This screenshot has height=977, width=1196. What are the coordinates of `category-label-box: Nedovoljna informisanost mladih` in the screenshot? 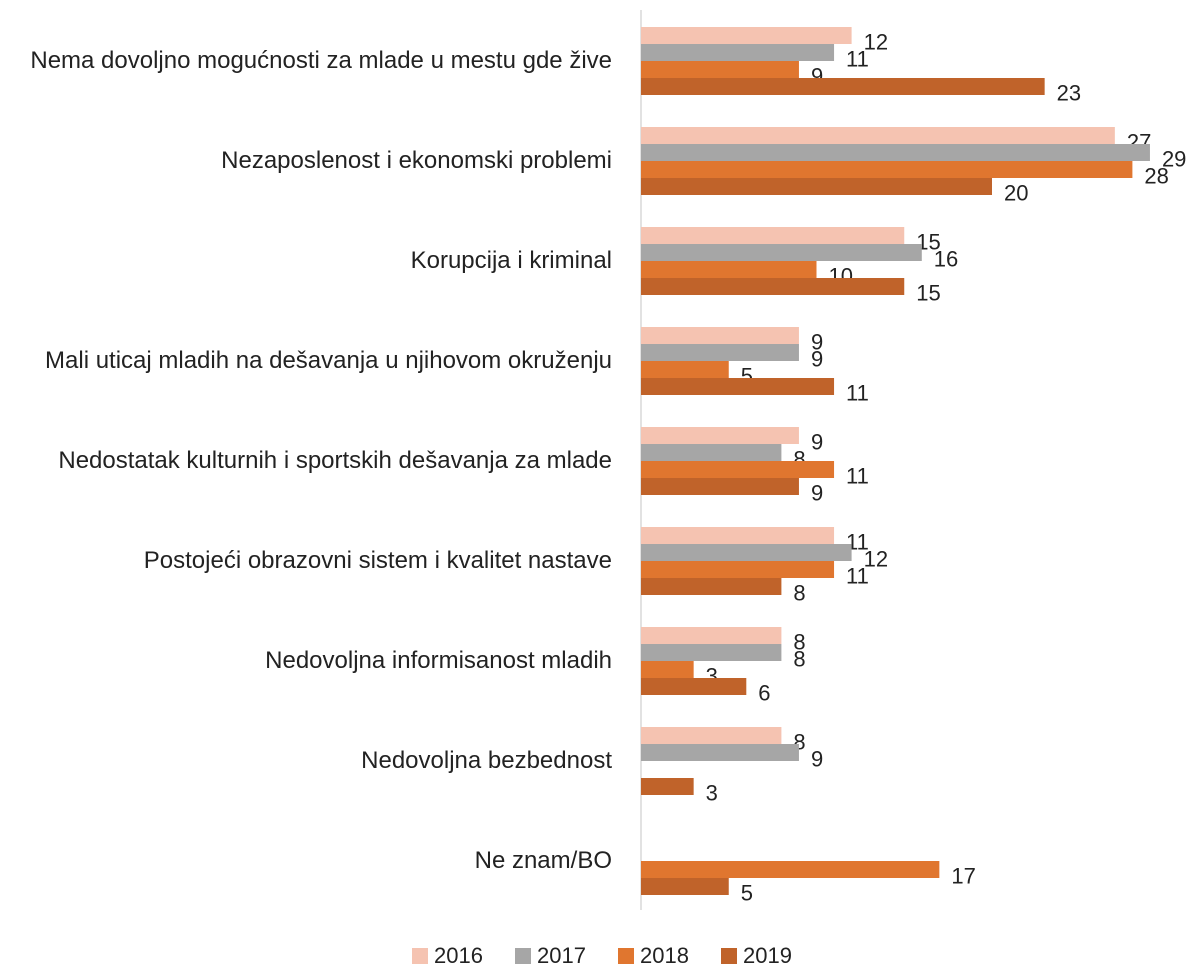 It's located at (312, 661).